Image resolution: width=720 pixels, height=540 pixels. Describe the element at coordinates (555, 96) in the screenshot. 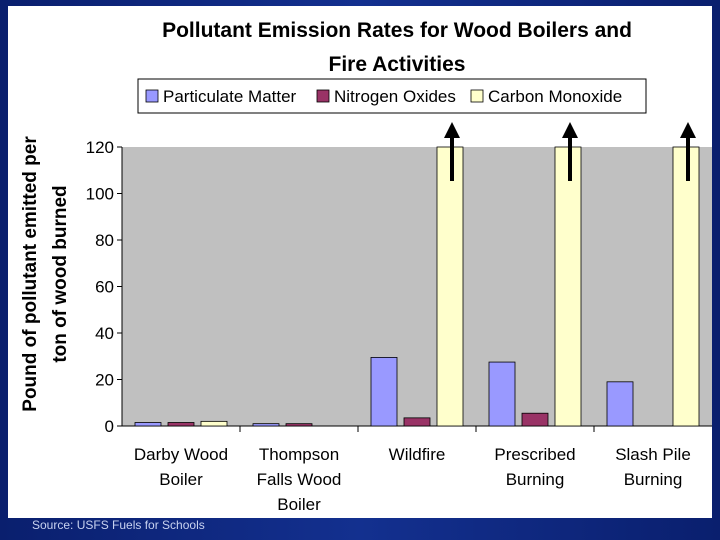

I see `legend-label: Carbon Monoxide` at that location.